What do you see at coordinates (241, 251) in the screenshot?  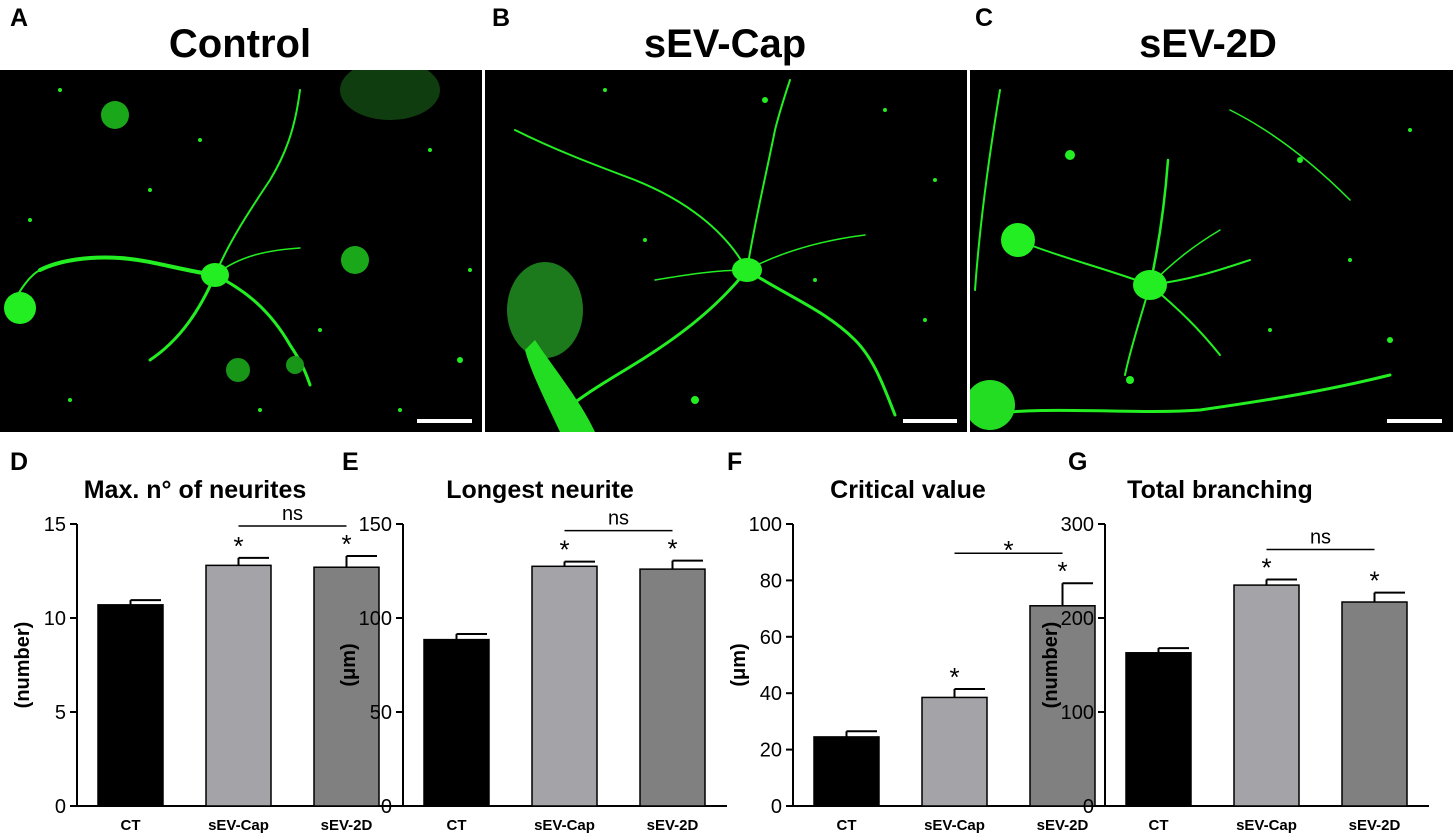 I see `micrograph-control` at bounding box center [241, 251].